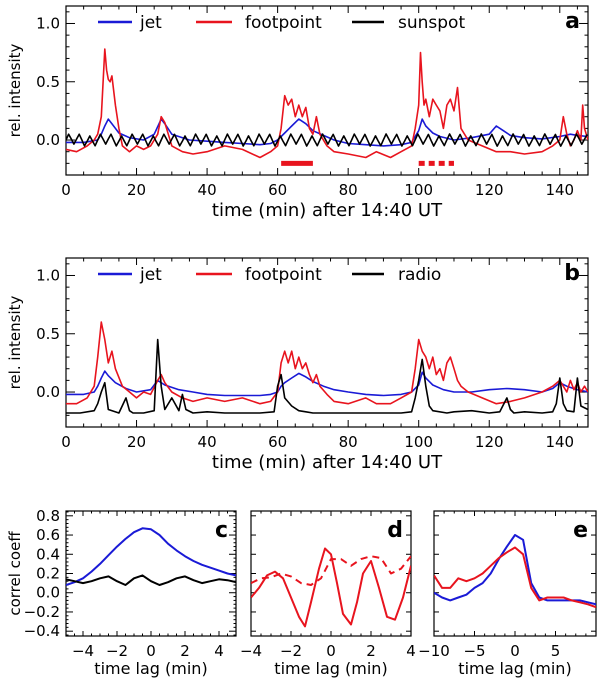 This screenshot has height=691, width=600. What do you see at coordinates (515, 577) in the screenshot?
I see `panel-e-series-red` at bounding box center [515, 577].